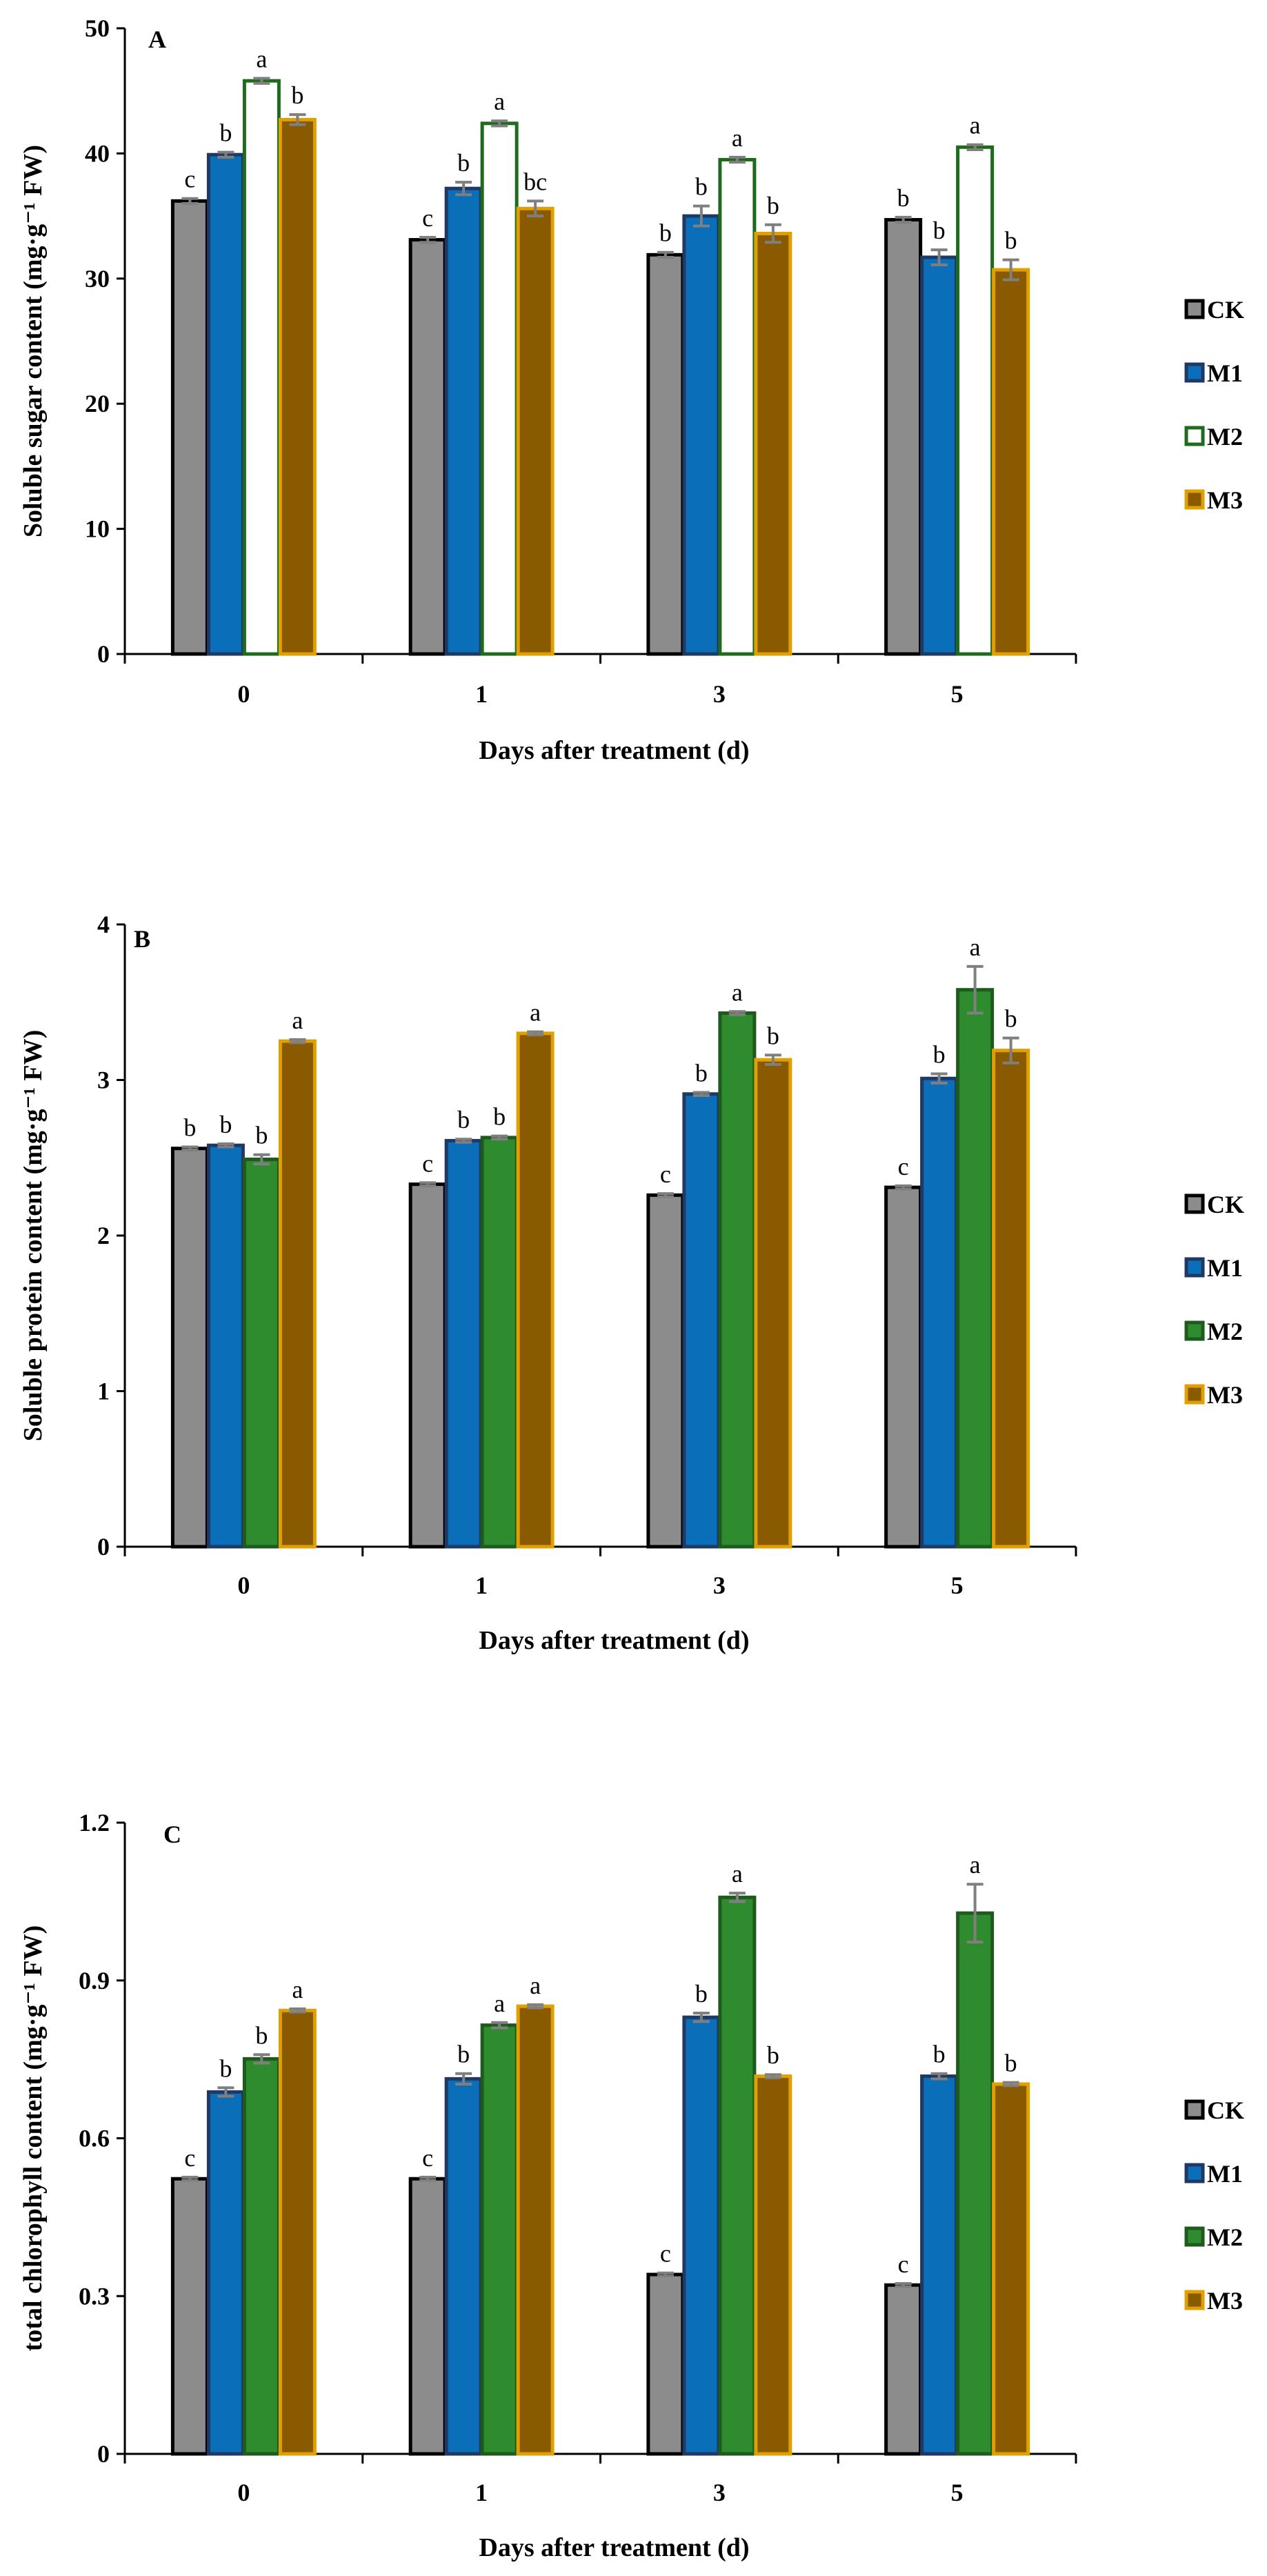 Image resolution: width=1267 pixels, height=2576 pixels. I want to click on y-tick-label: 30, so click(97, 279).